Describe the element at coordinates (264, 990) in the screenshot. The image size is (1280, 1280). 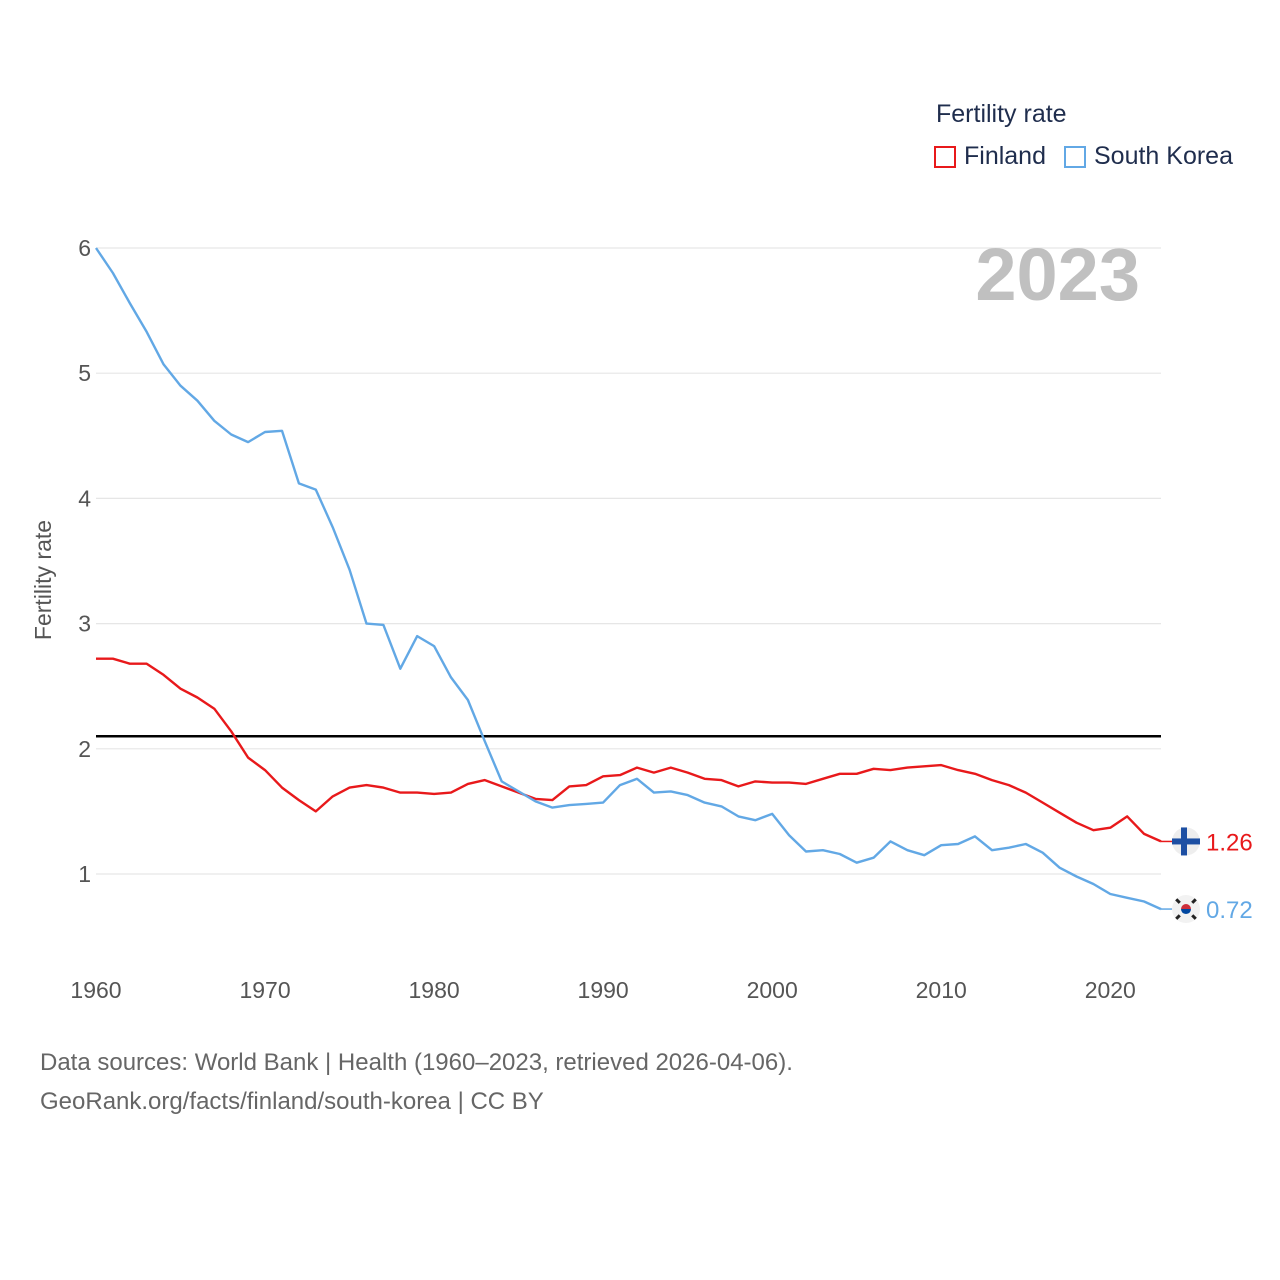
I see `x-tick-label: 1970` at that location.